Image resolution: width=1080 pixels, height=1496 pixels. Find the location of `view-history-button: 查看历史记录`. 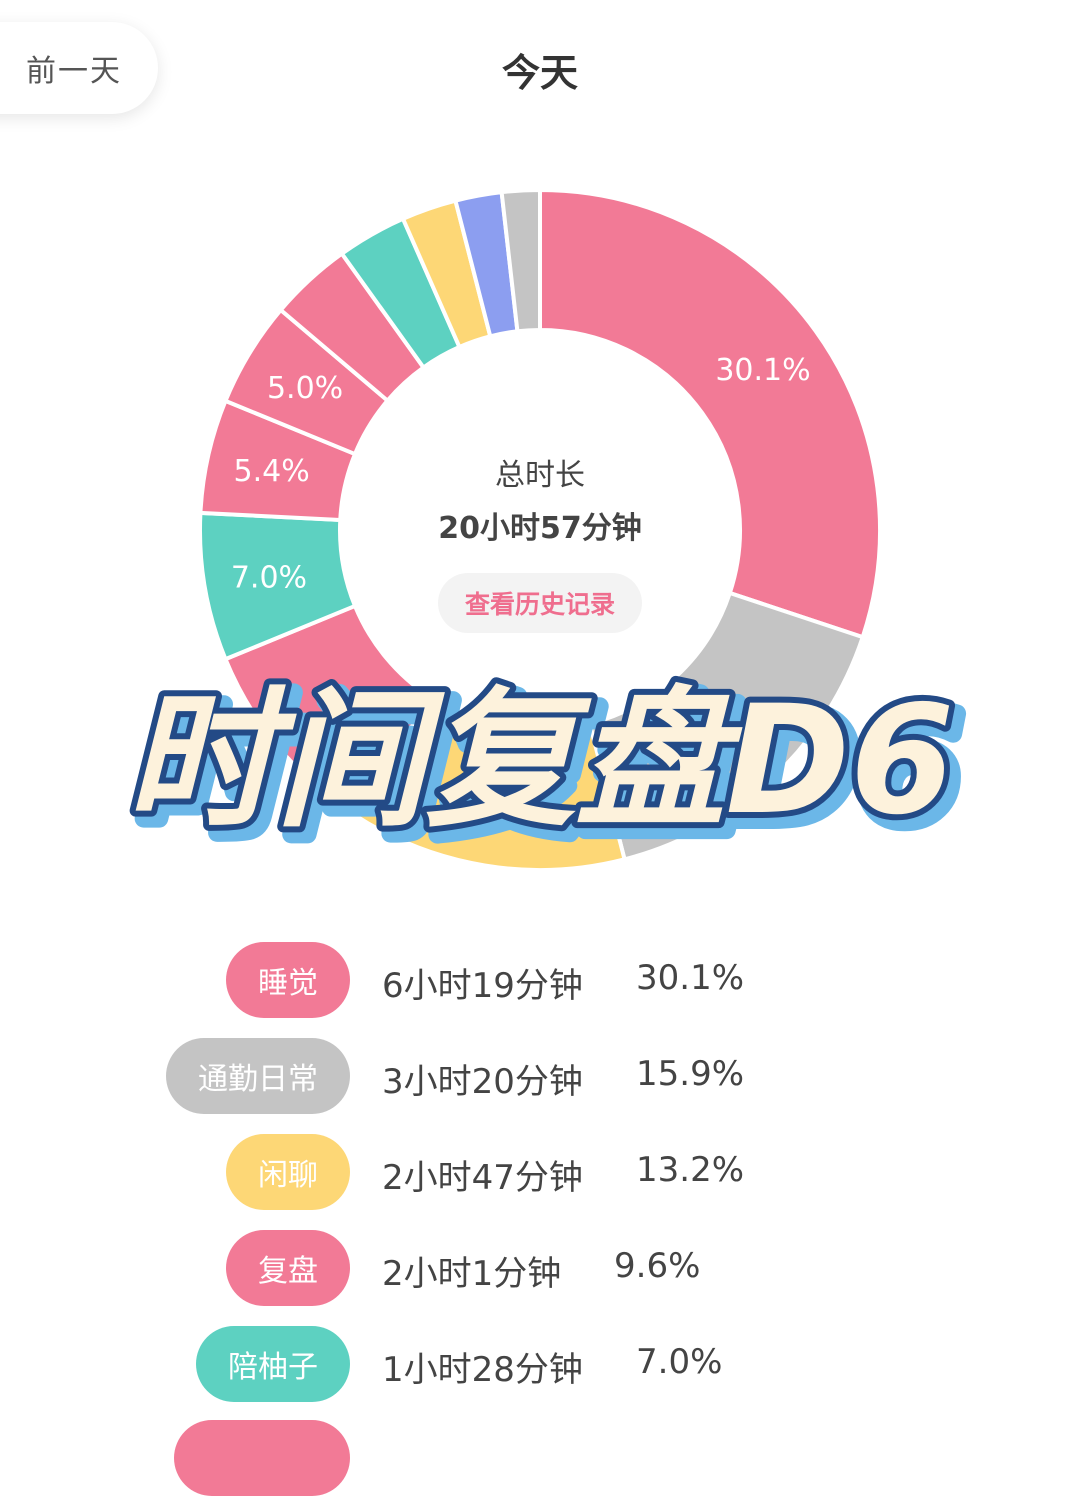

view-history-button: 查看历史记录 is located at coordinates (540, 603).